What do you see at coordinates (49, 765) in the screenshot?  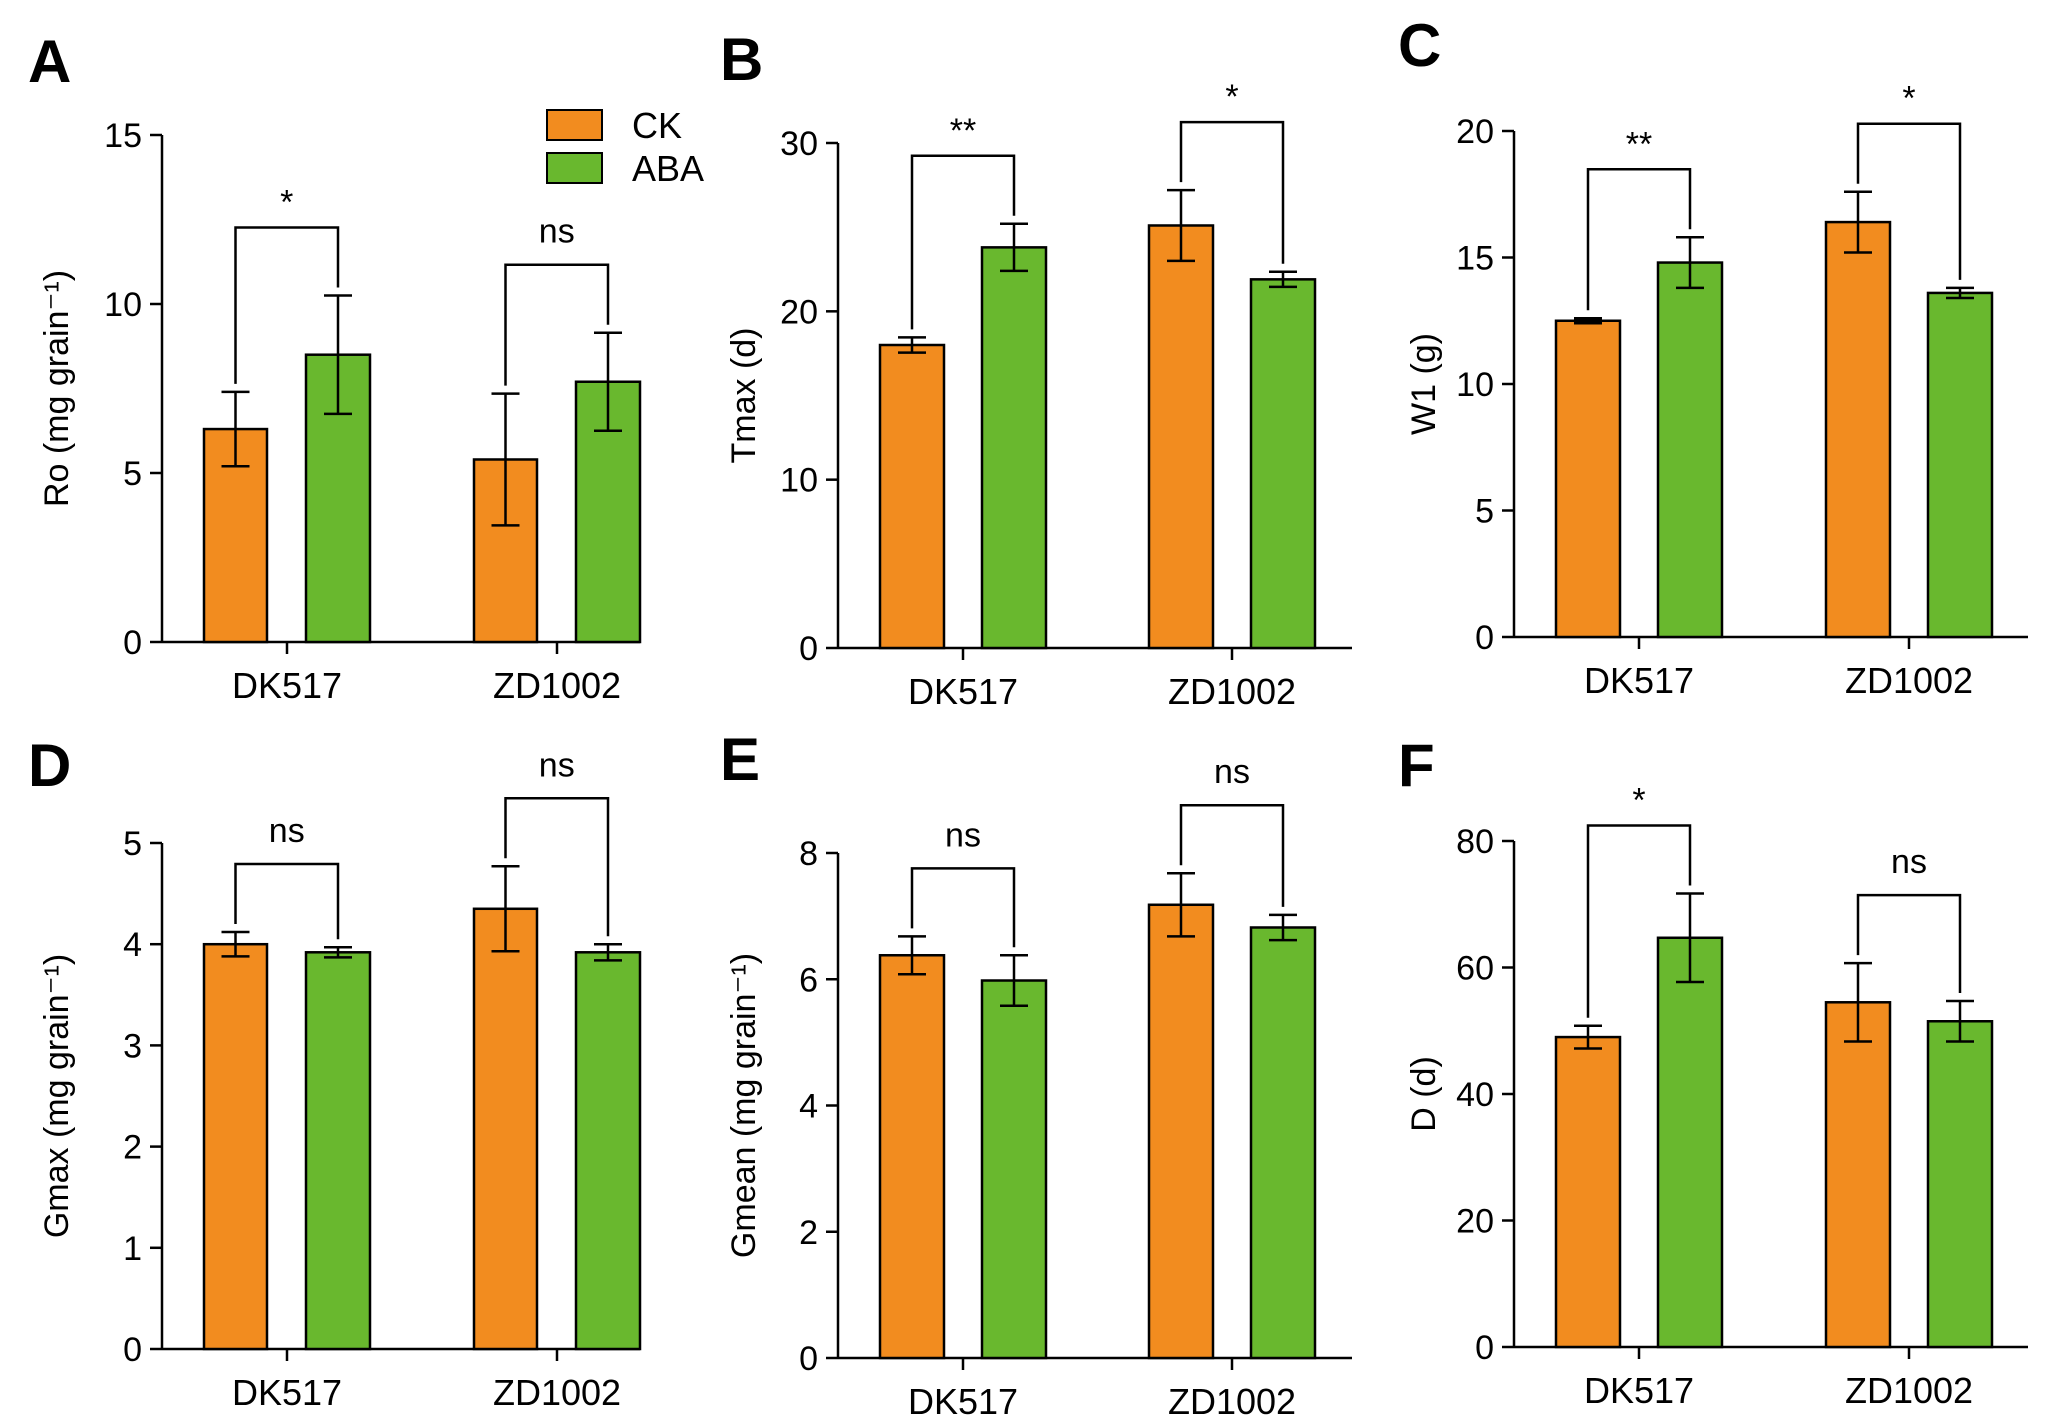 I see `panel-d-letter: D` at bounding box center [49, 765].